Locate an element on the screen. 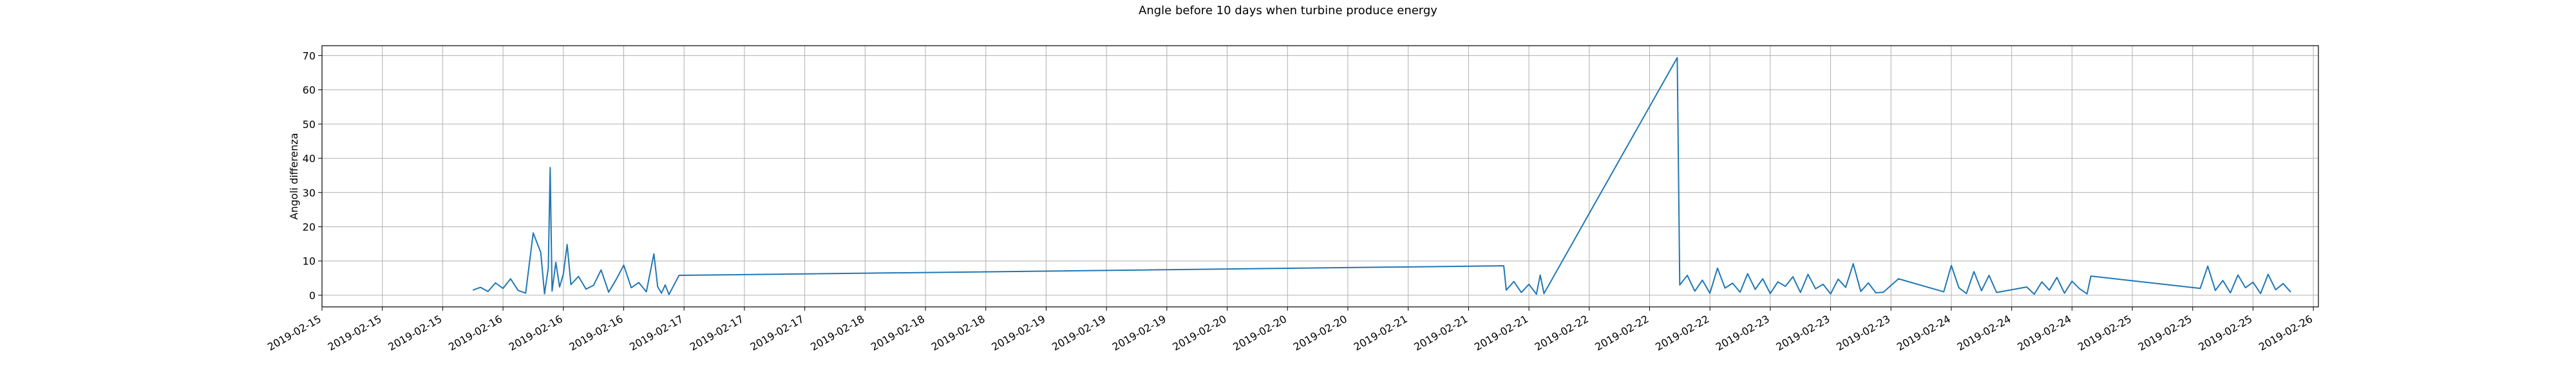 The image size is (2576, 386). y-tick-label: 40 is located at coordinates (309, 158).